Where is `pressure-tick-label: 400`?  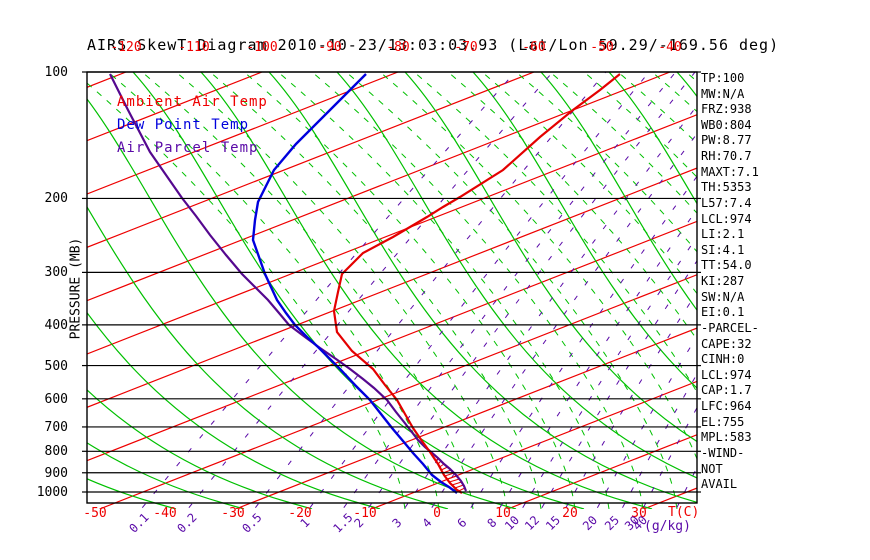 pressure-tick-label: 400 is located at coordinates (56, 325).